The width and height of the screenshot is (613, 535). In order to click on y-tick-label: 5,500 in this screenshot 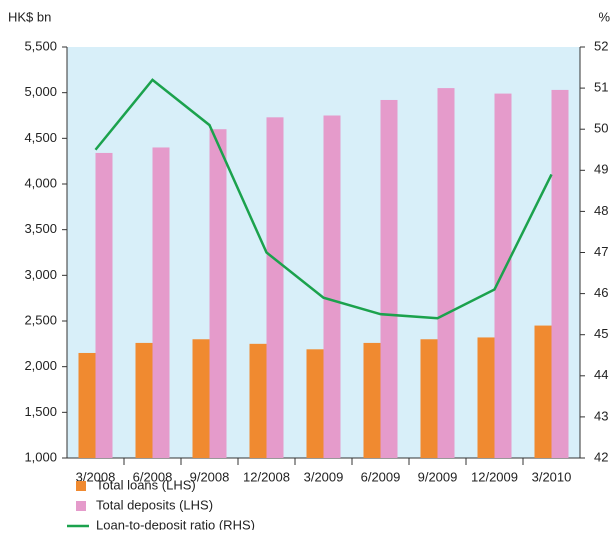, I will do `click(40, 45)`.